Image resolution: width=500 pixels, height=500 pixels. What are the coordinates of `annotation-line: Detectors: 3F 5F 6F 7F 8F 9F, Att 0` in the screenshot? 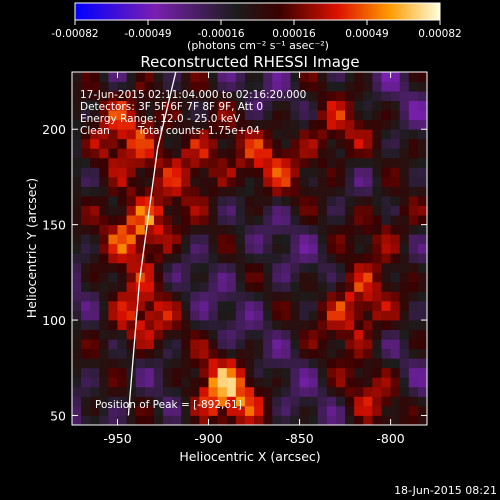 It's located at (171, 107).